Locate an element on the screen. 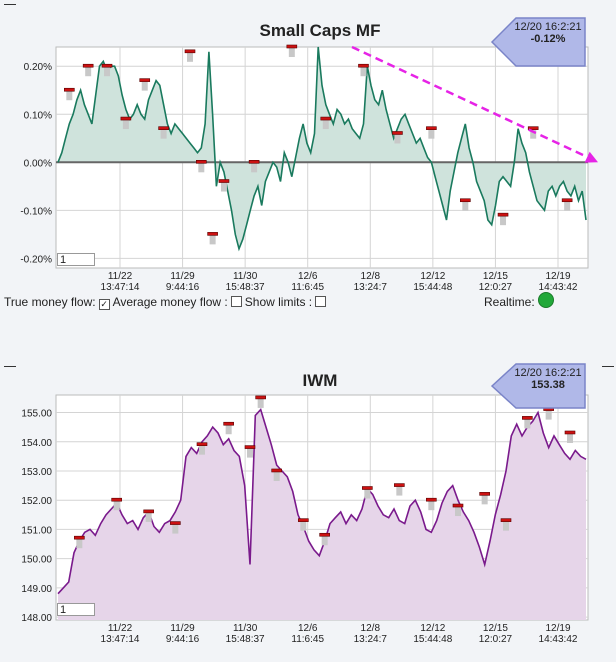  limits-label: Show limits : is located at coordinates (278, 302).